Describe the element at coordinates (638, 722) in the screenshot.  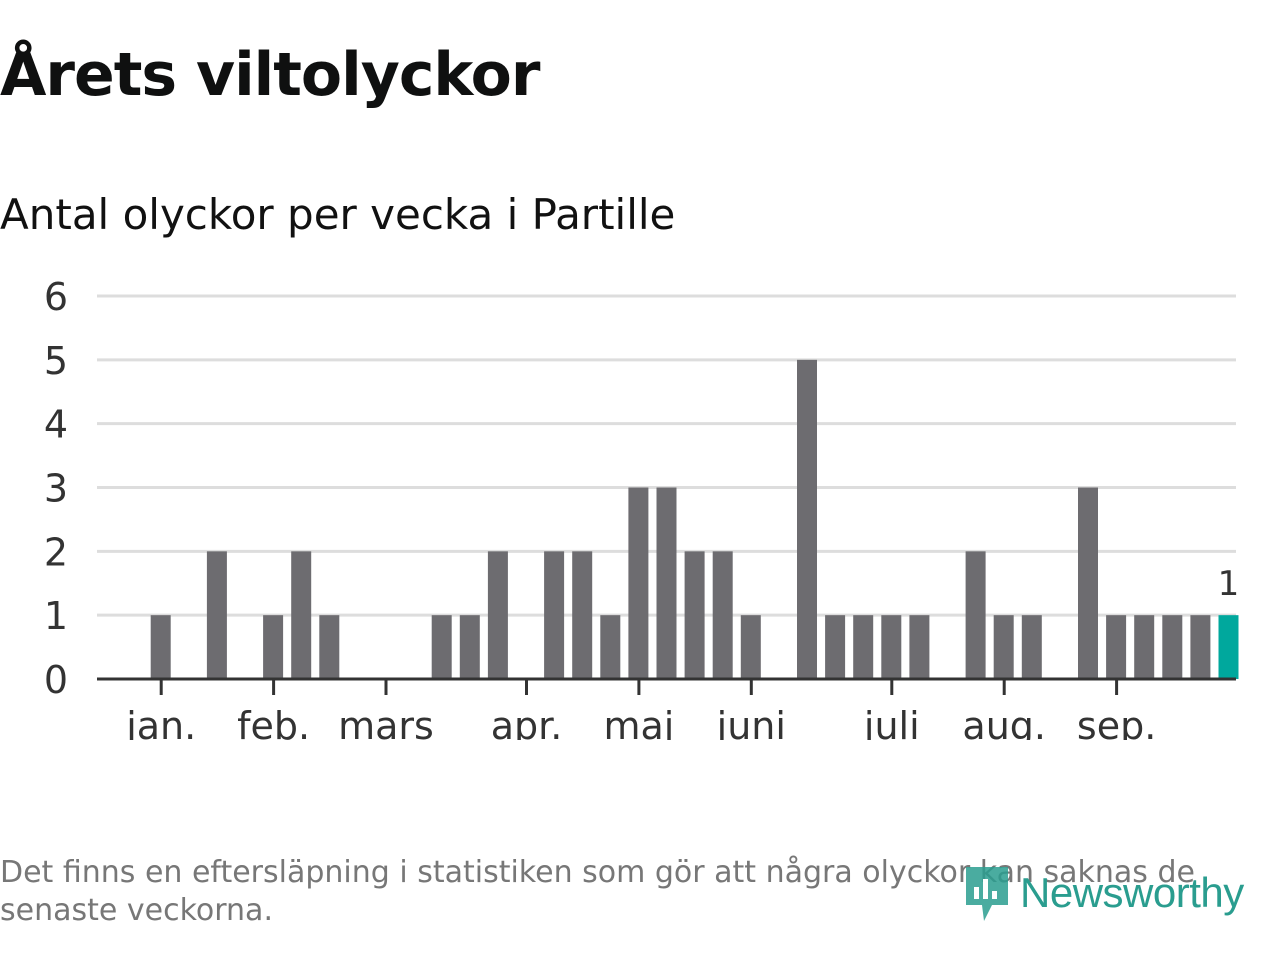
I see `x-tick-label-maj: maj` at that location.